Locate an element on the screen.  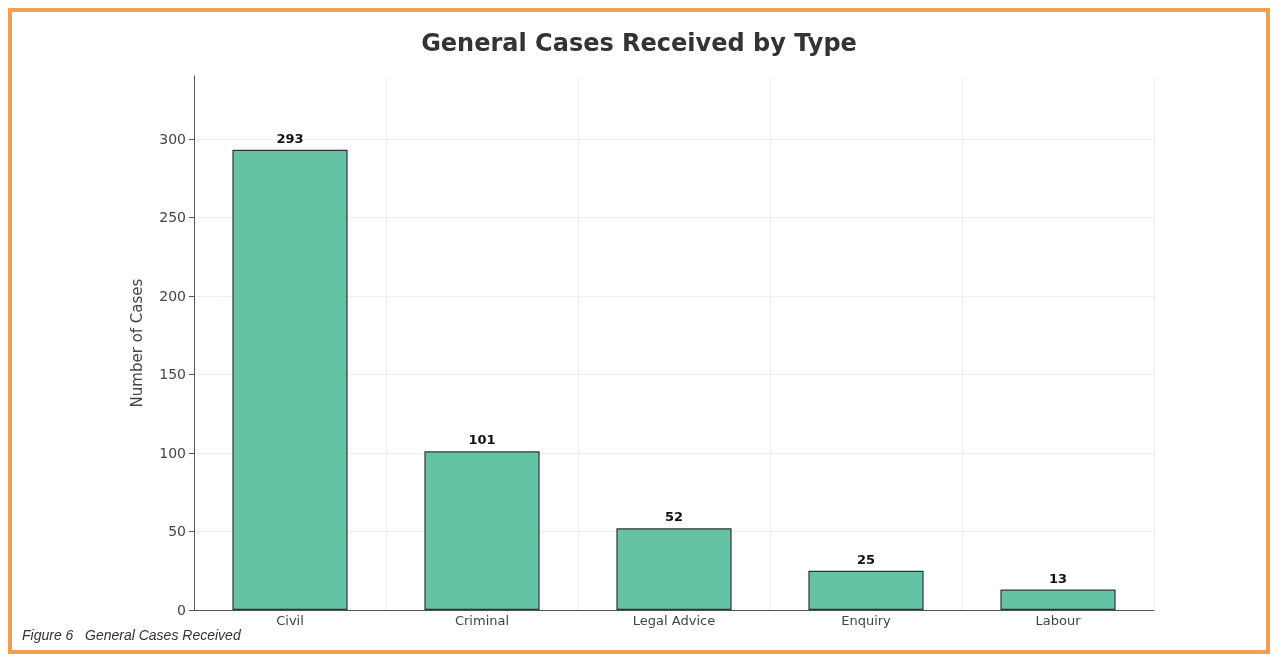
x-tick-label: Legal Advice is located at coordinates (674, 620).